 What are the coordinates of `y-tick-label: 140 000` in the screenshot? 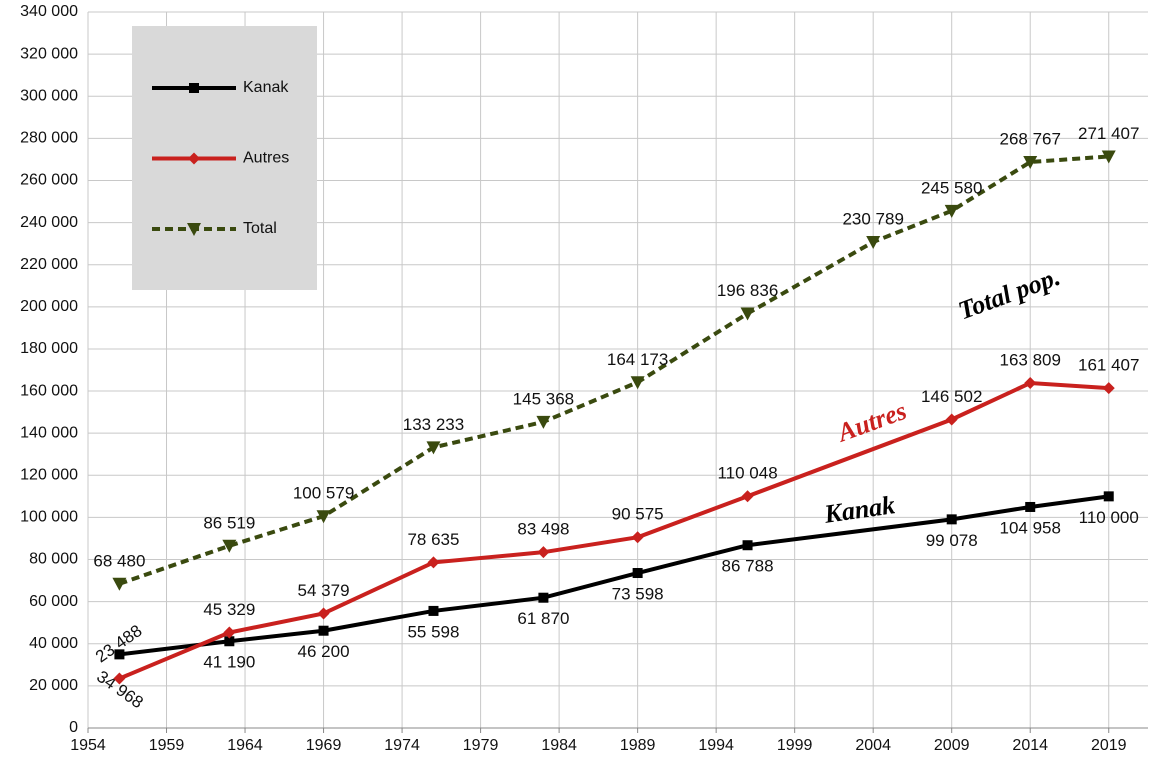 It's located at (49, 432).